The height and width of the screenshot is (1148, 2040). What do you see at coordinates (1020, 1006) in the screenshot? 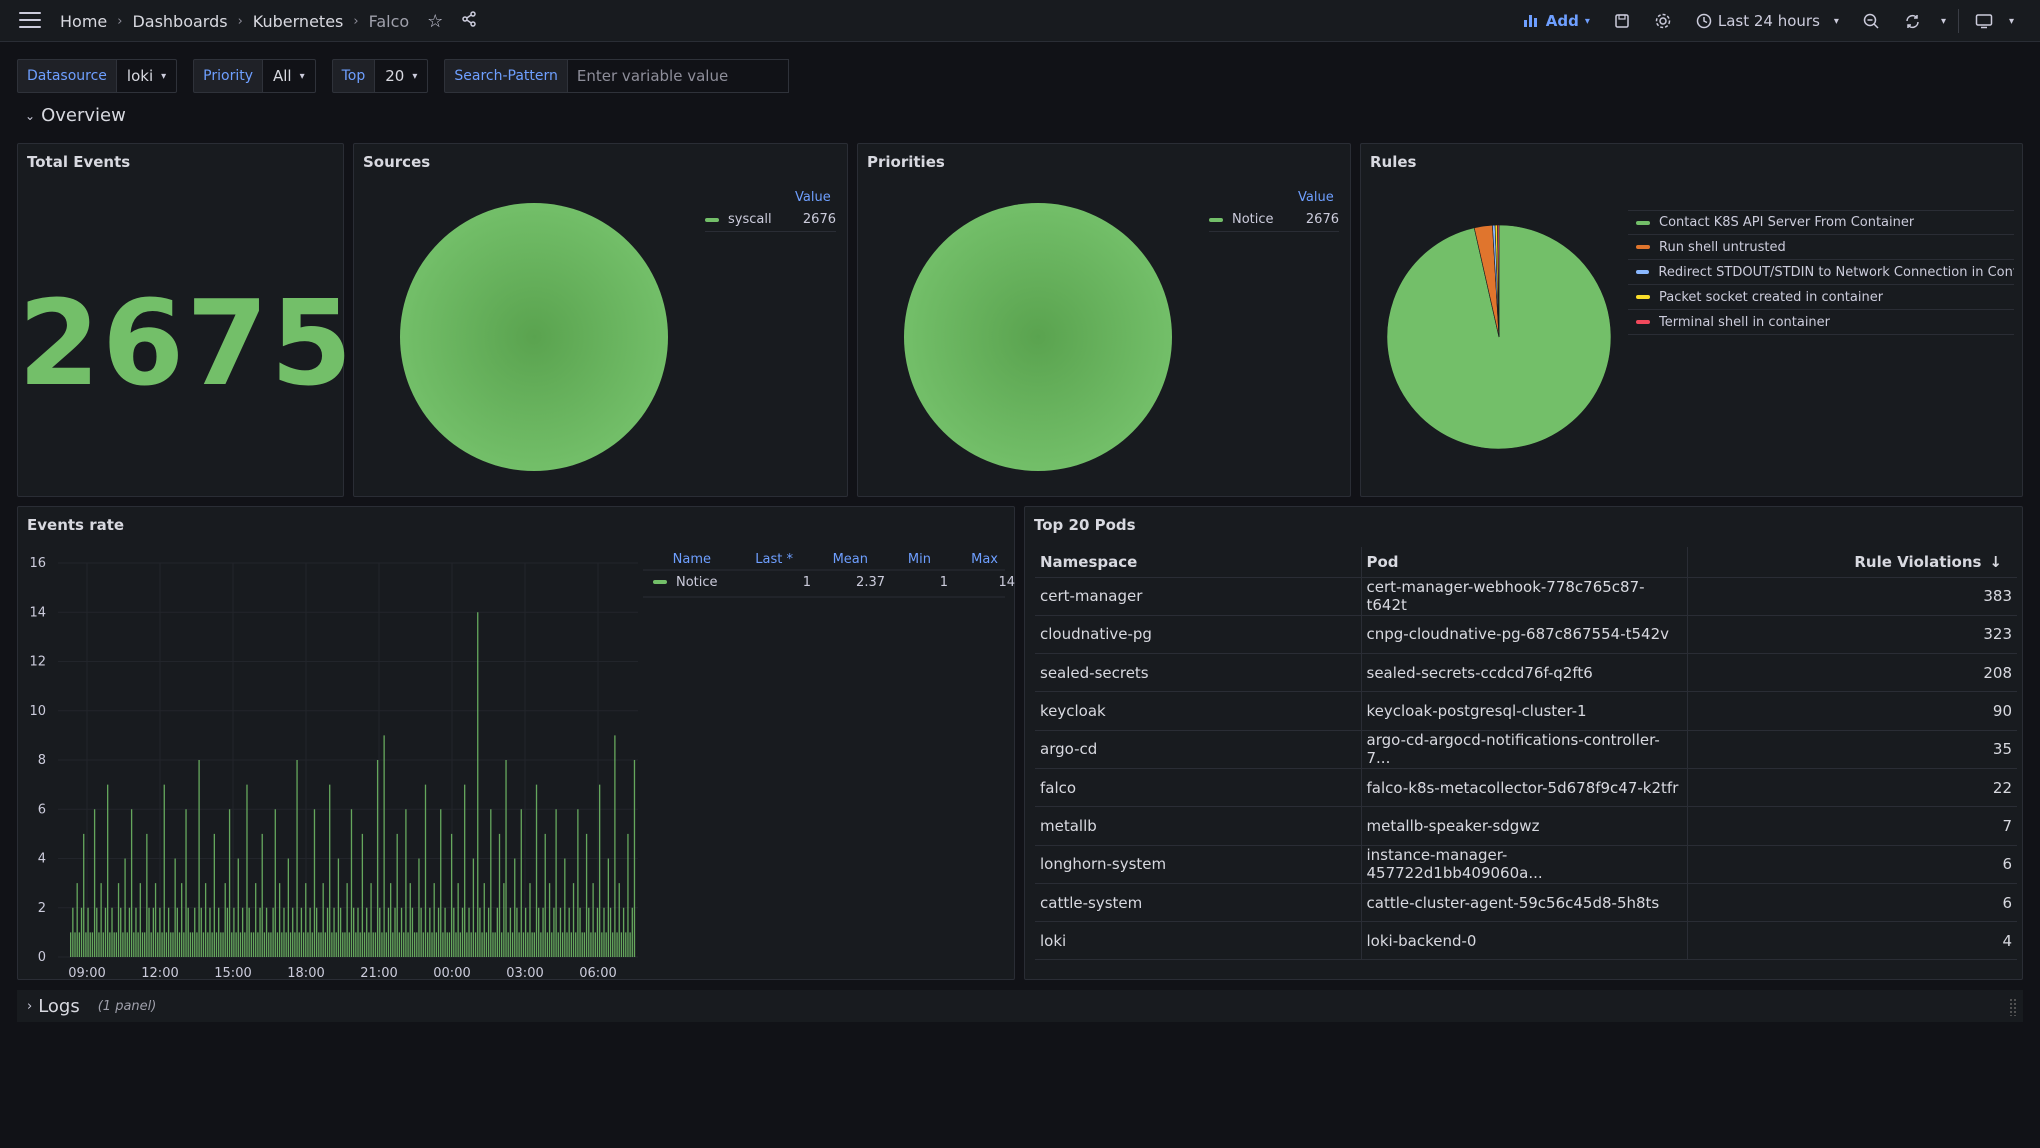
I see `logs-row-toggle: › Logs (1 panel)` at bounding box center [1020, 1006].